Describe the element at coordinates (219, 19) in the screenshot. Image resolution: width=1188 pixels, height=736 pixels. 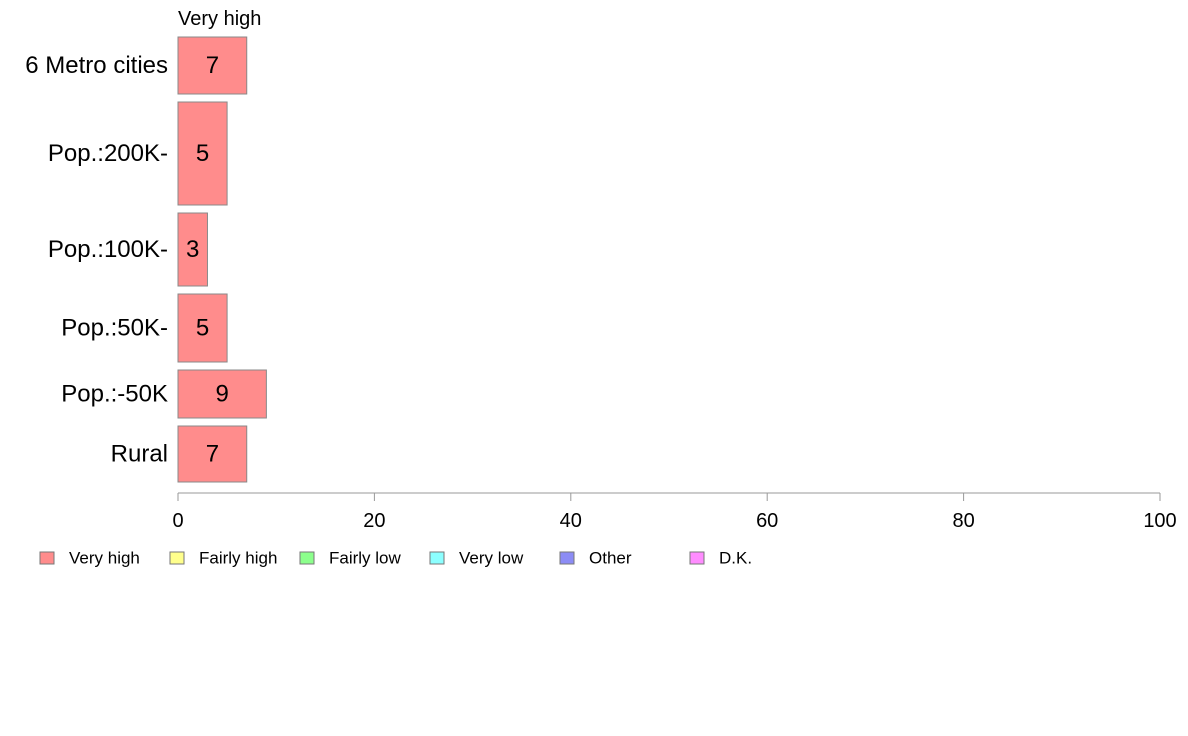
I see `series-header: Very high` at that location.